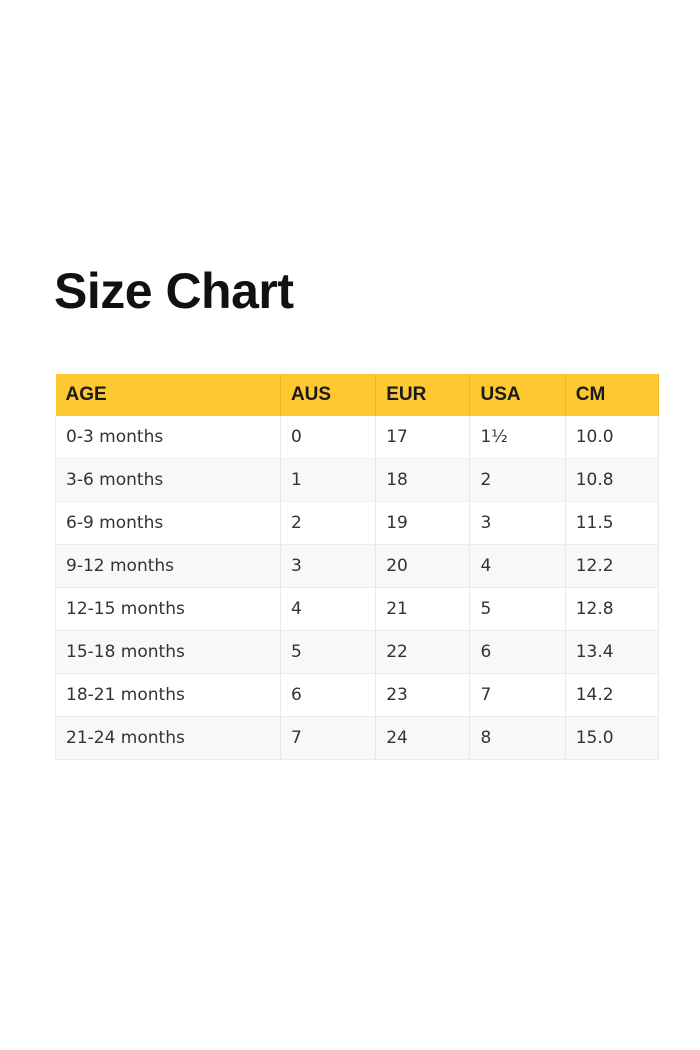 Image resolution: width=700 pixels, height=1050 pixels. Describe the element at coordinates (517, 437) in the screenshot. I see `table-cell-usa: 1½` at that location.